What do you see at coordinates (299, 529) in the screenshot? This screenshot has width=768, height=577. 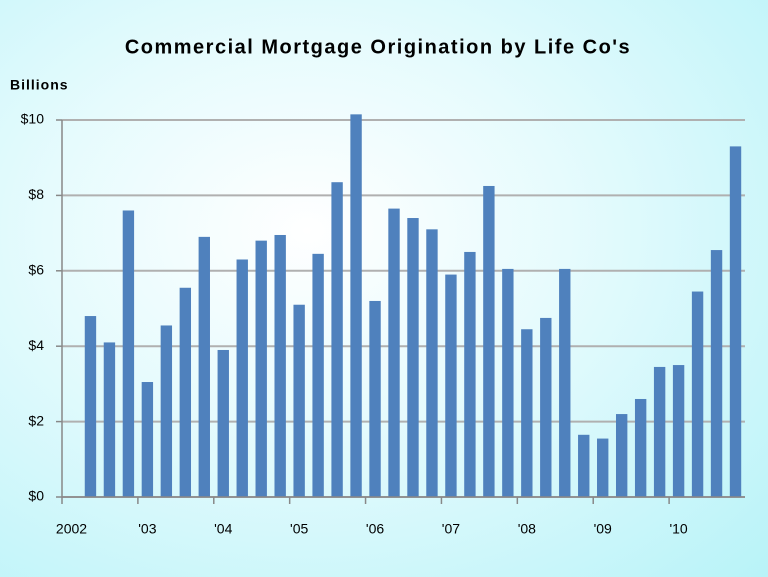 I see `x-tick-label: '05` at bounding box center [299, 529].